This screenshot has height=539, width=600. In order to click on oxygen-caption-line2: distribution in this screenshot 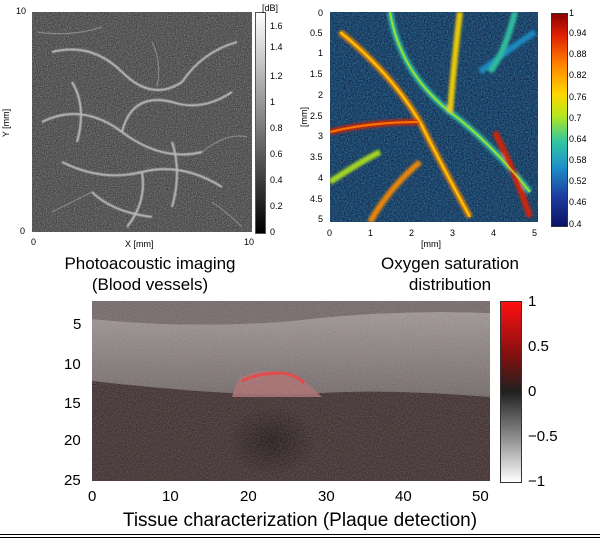, I will do `click(450, 284)`.